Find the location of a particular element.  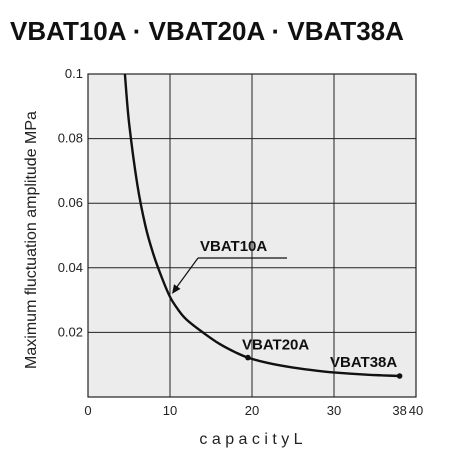

y-tick-label: 0.06 is located at coordinates (70, 202).